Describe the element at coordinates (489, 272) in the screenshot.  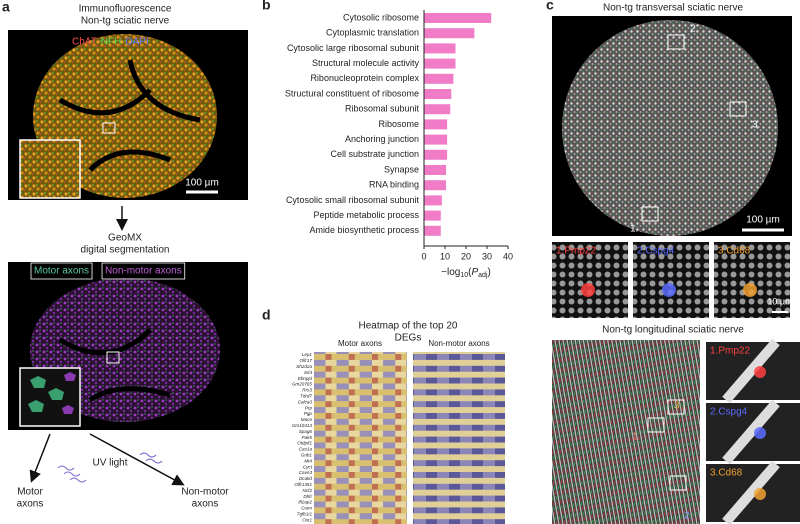
I see `x-axis-label-part: )` at that location.